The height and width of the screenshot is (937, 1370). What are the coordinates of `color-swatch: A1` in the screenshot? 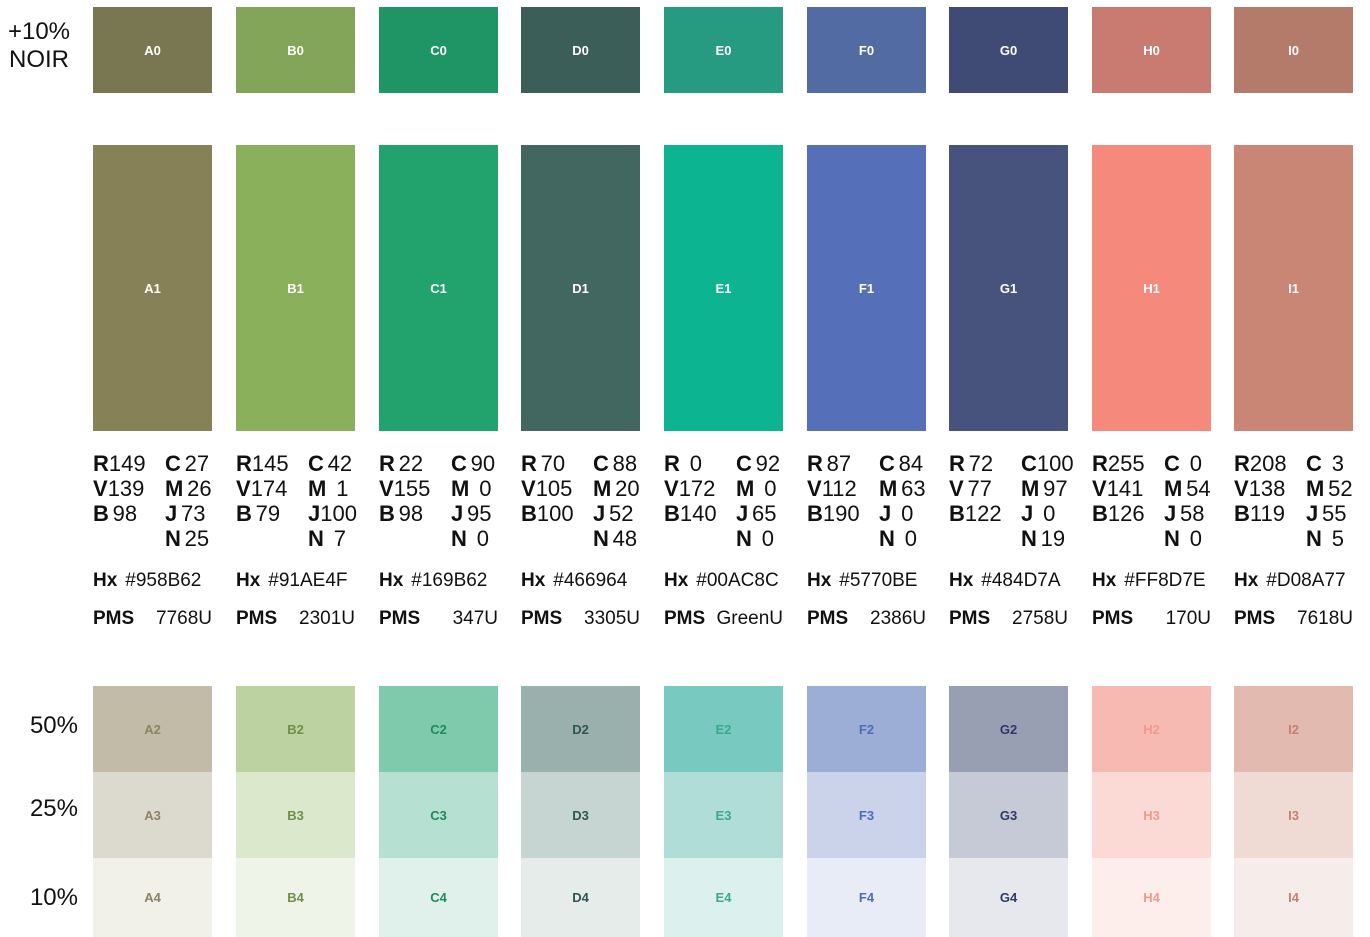 It's located at (152, 288).